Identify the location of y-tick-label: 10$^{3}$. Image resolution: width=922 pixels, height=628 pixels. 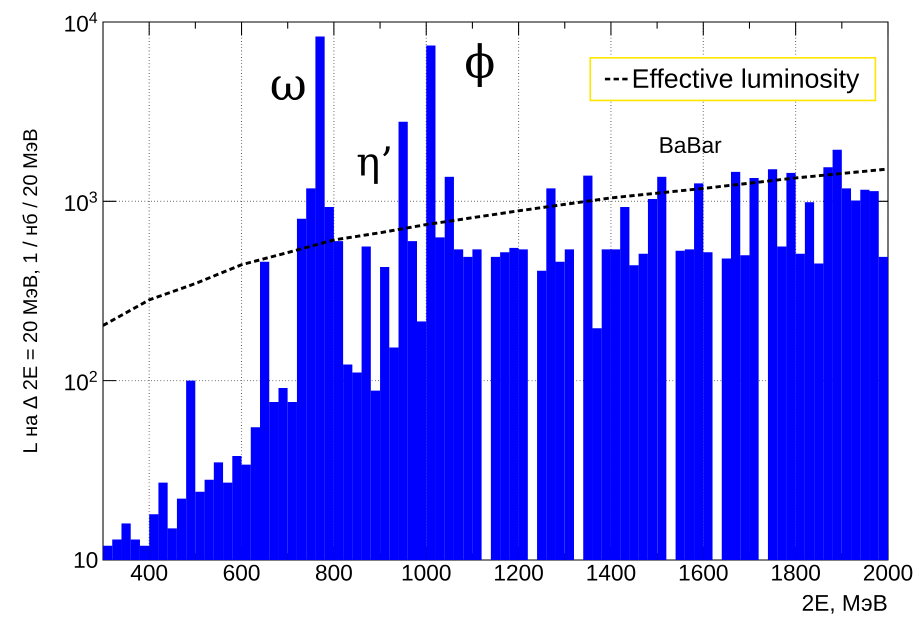
(81, 201).